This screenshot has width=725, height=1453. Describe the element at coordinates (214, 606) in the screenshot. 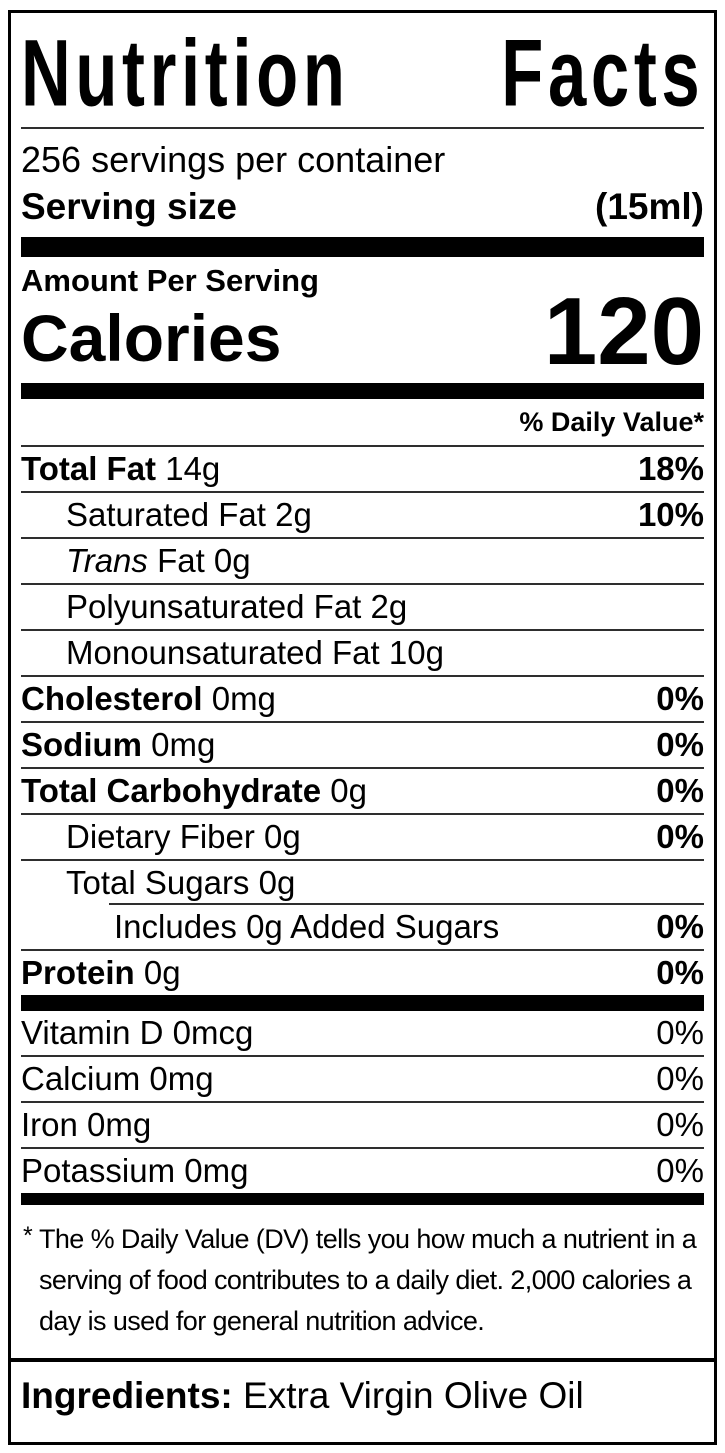

I see `nutrient-name-text: Polyunsaturated Fat` at that location.